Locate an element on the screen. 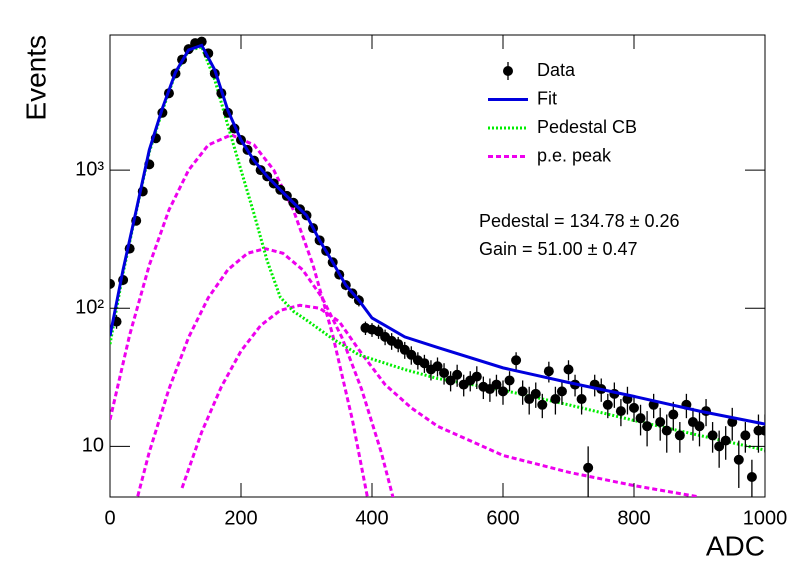  x-axis-label: ADC is located at coordinates (735, 545).